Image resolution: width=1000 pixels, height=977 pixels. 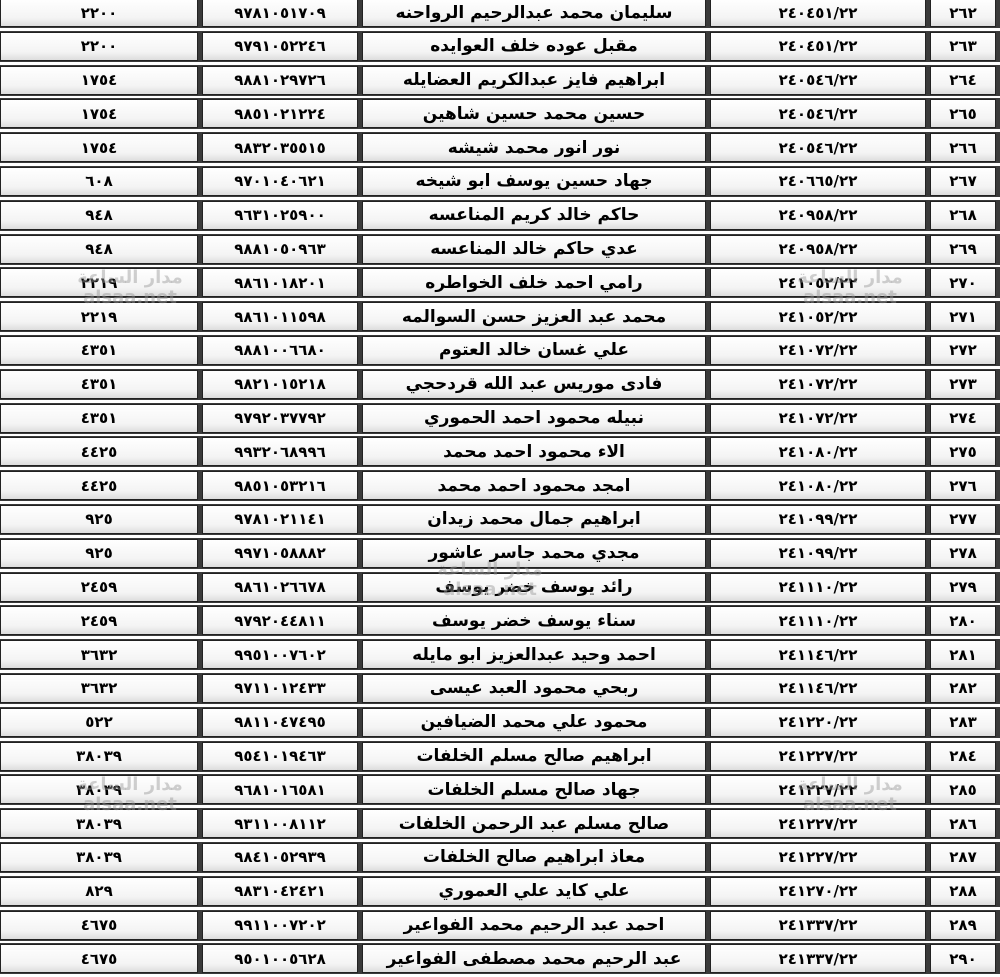 What do you see at coordinates (280, 891) in the screenshot?
I see `national-id-cell: ٩٨٣١٠٤٢٤٢١` at bounding box center [280, 891].